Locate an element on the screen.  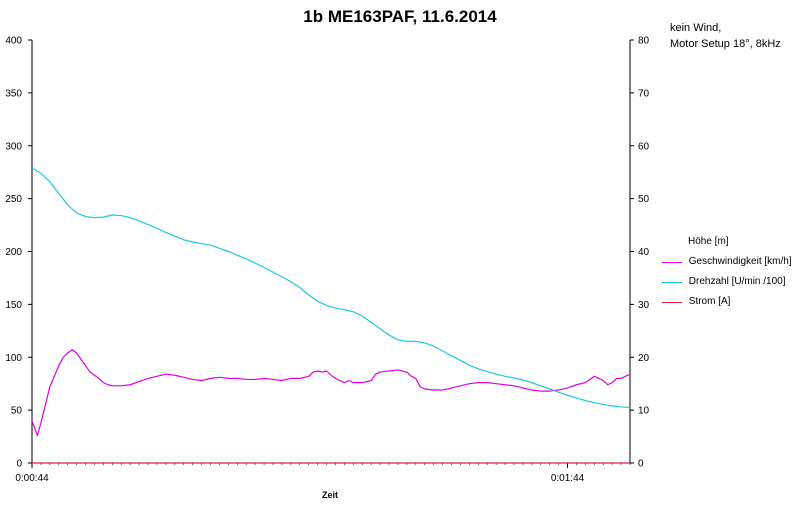
y-left-tick-label: 0 is located at coordinates (19, 464).